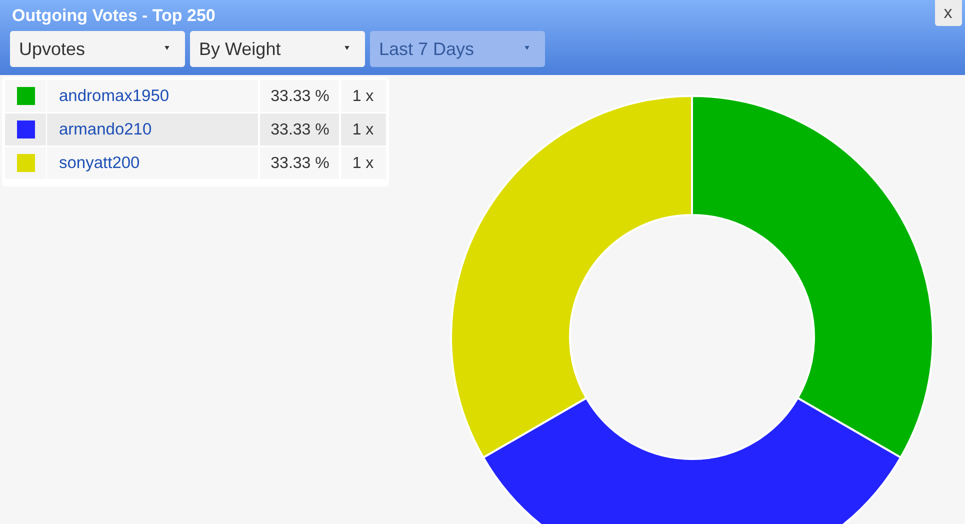  I want to click on text: Last 7 Days, so click(426, 49).